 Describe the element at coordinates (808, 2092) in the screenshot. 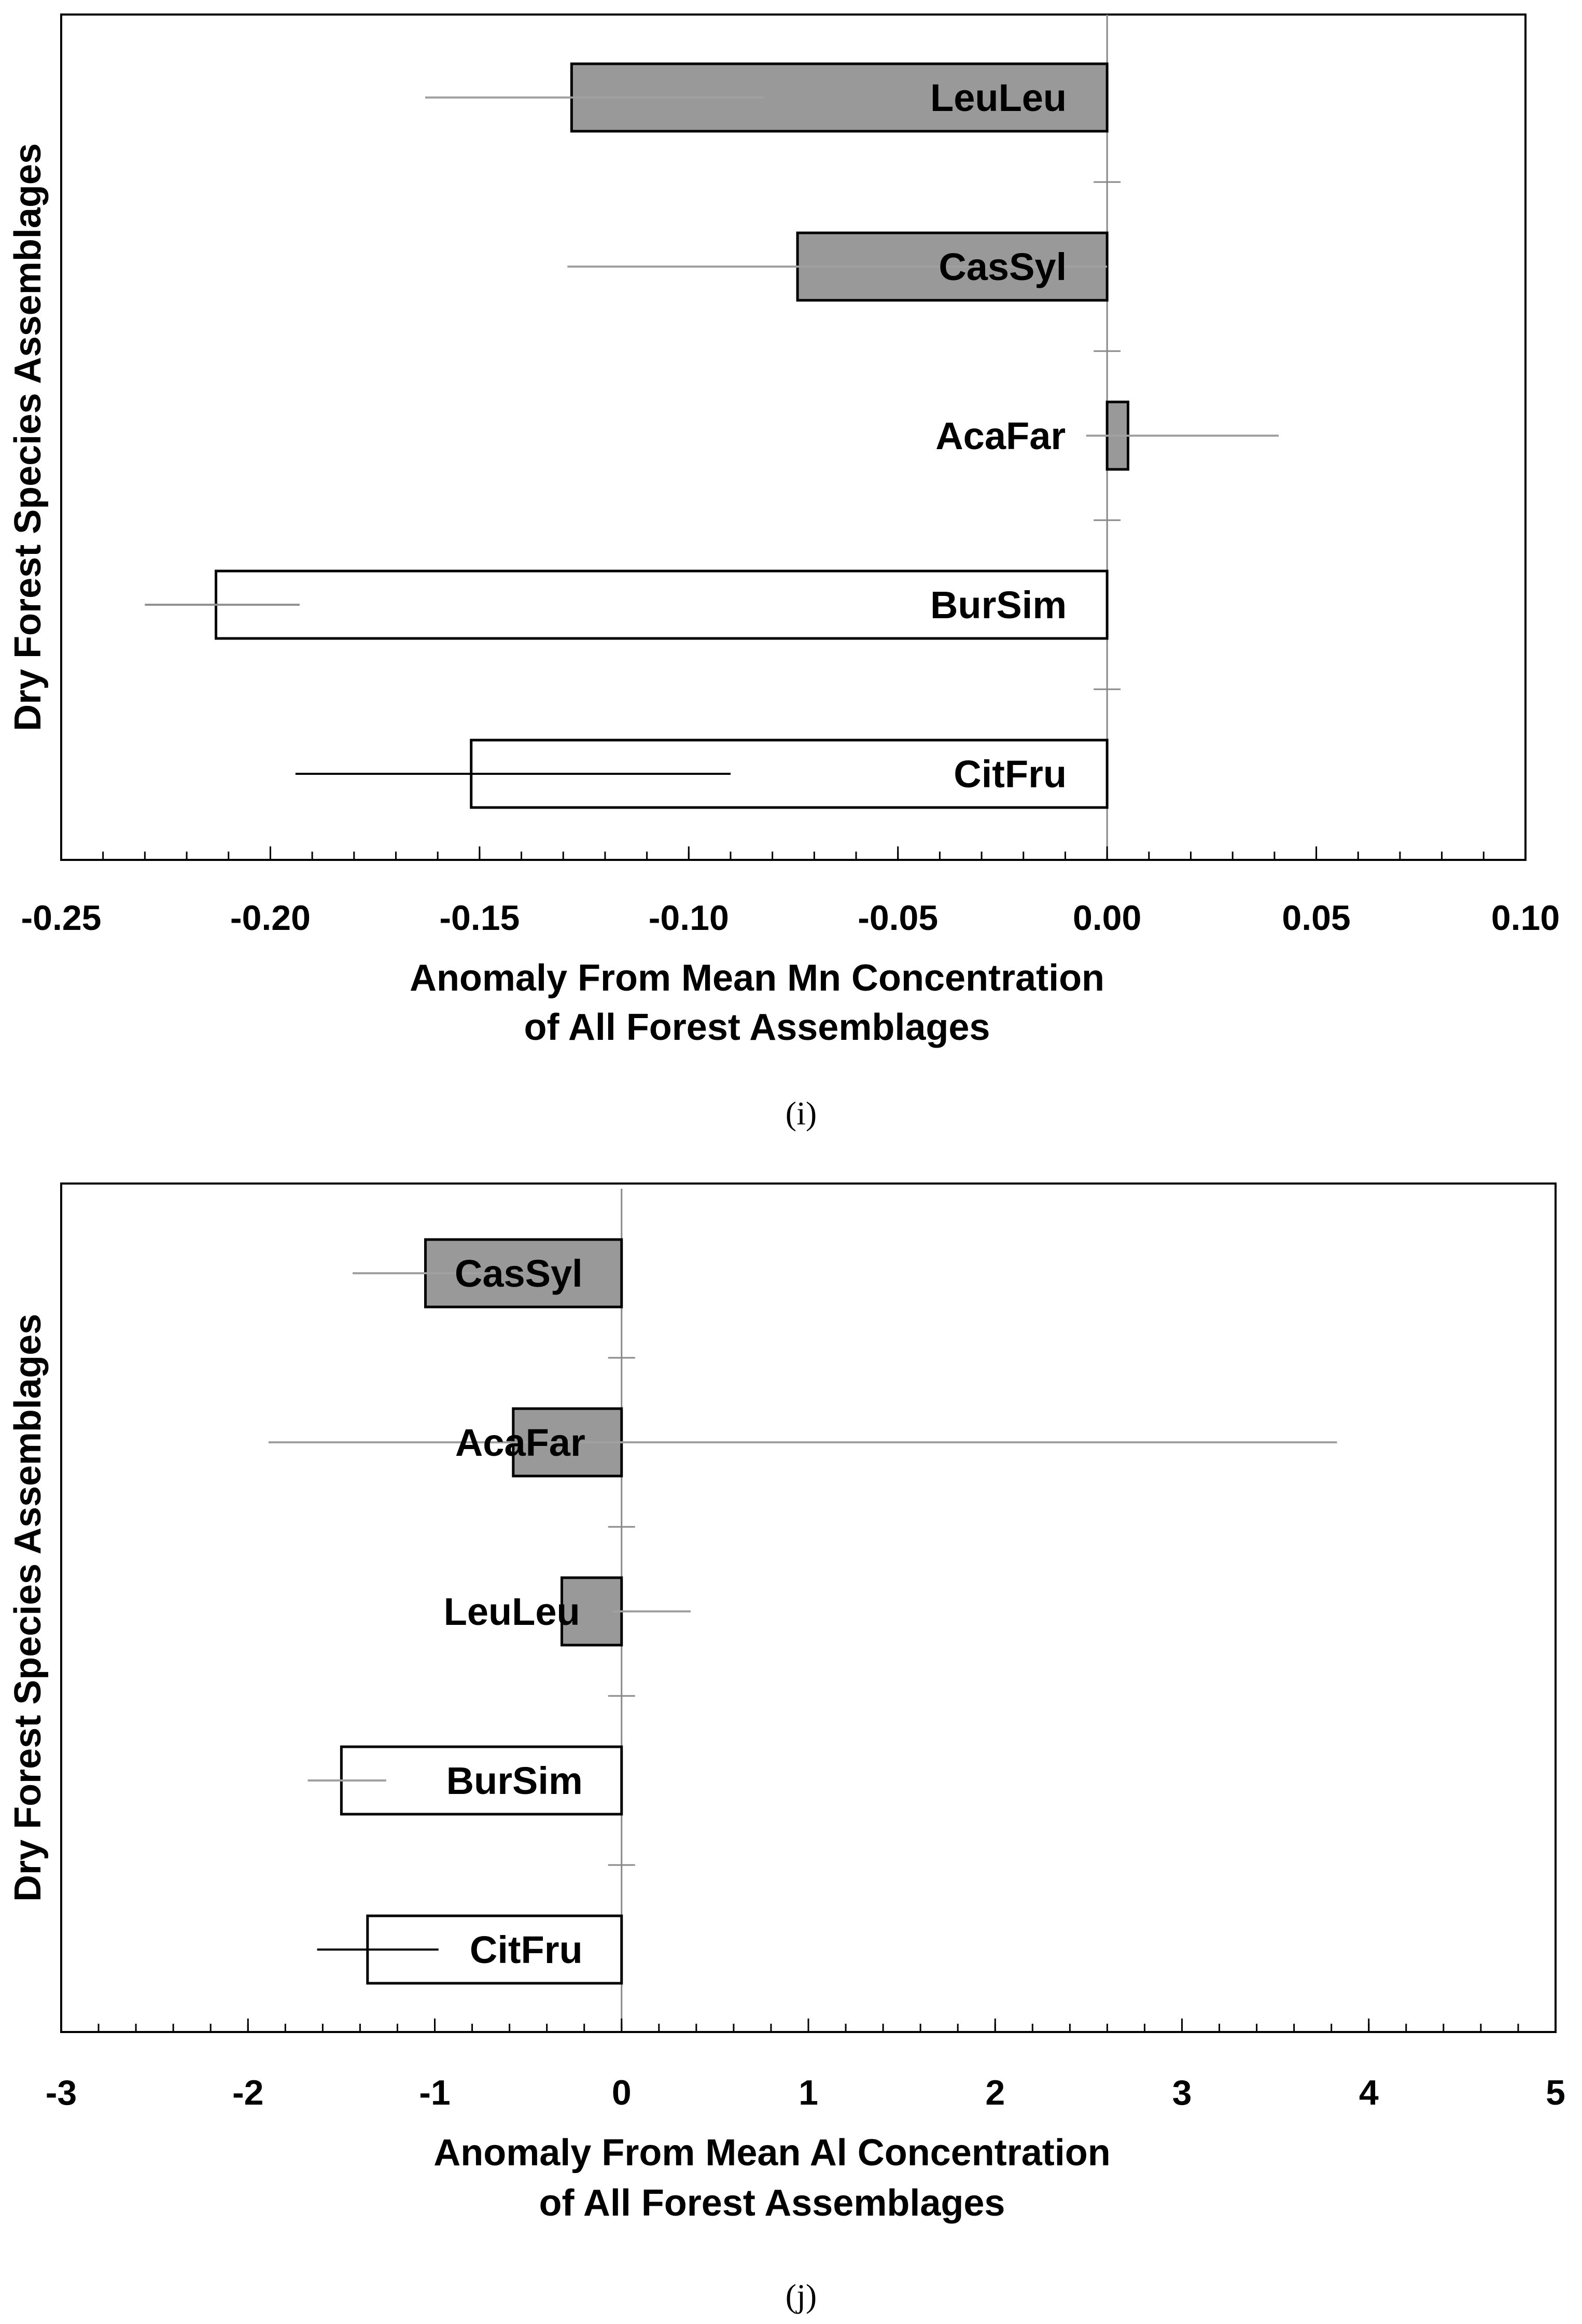

I see `x-tick-label: 1` at that location.